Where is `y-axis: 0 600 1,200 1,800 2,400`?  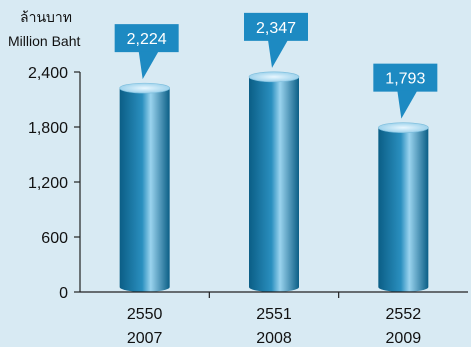 y-axis: 0 600 1,200 1,800 2,400 is located at coordinates (54, 183).